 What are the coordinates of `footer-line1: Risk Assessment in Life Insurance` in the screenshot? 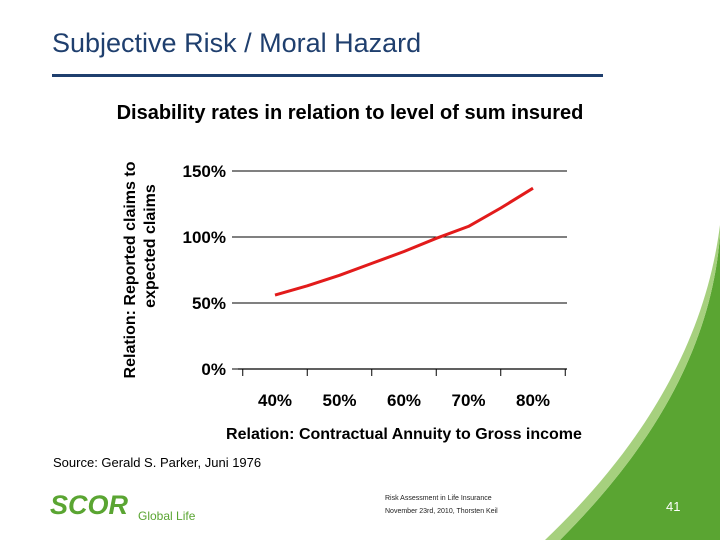 It's located at (438, 498).